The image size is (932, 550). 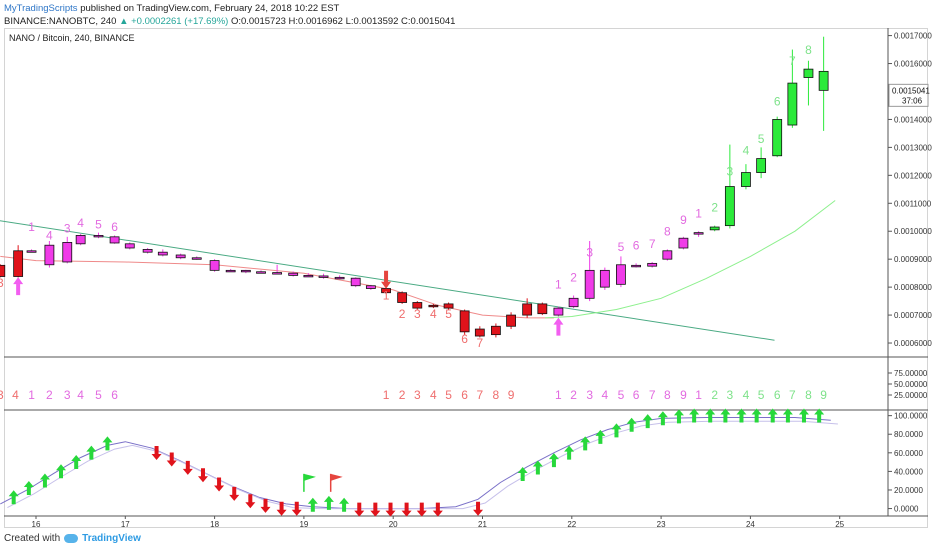 I want to click on price-tick-label: 0.0017000, so click(x=913, y=36).